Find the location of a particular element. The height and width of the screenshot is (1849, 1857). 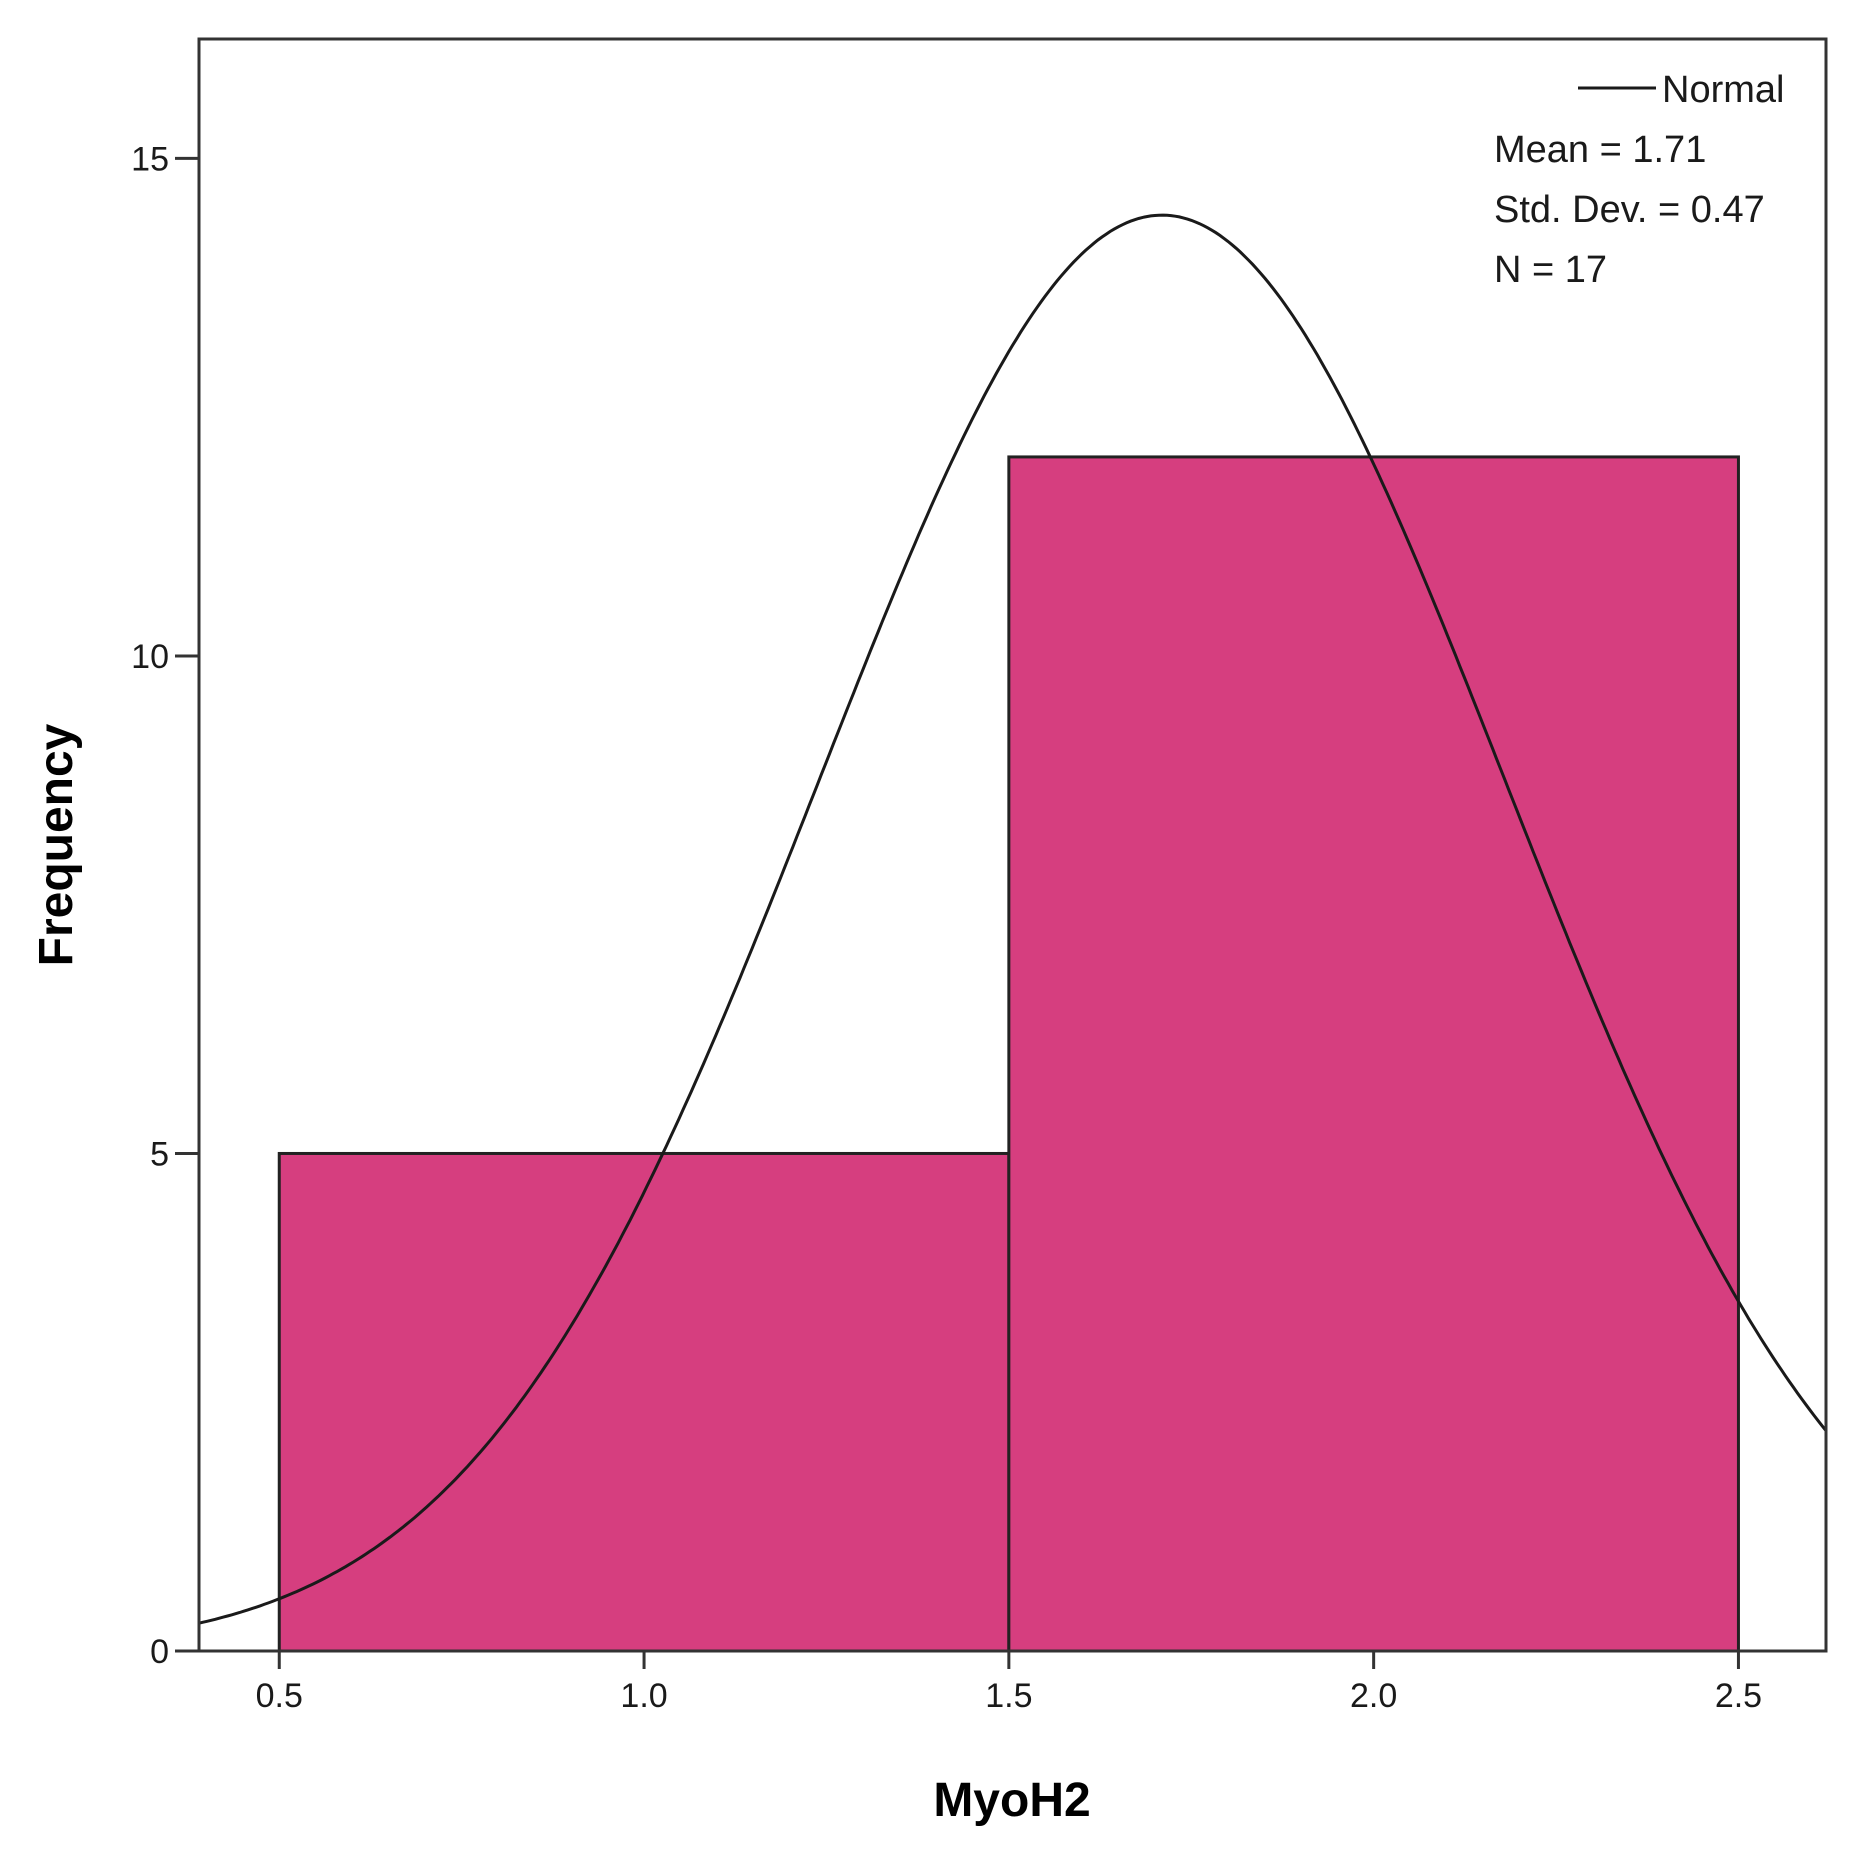

y-tick-label-15: 15 is located at coordinates (150, 159).